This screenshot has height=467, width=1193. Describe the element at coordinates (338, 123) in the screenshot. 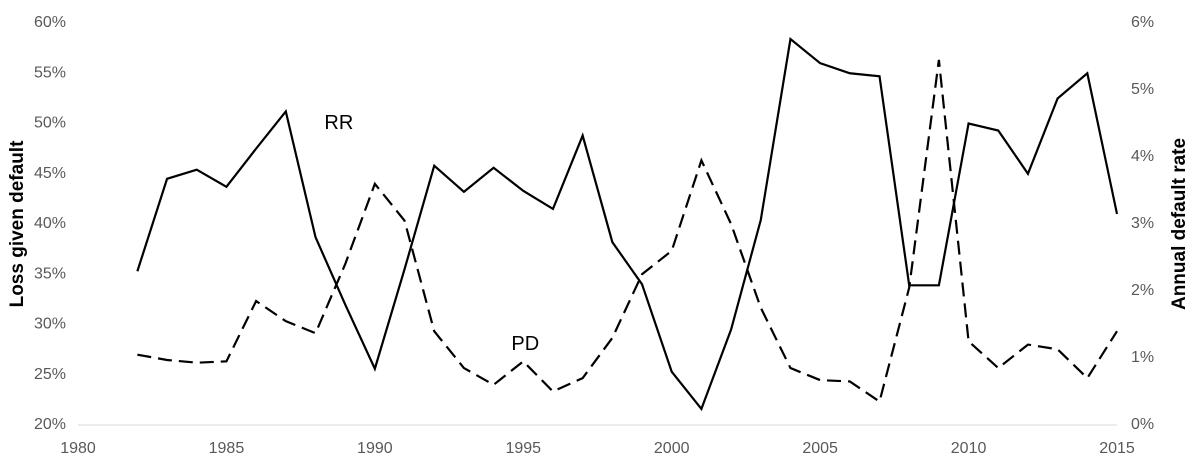

I see `series-label: RR` at that location.